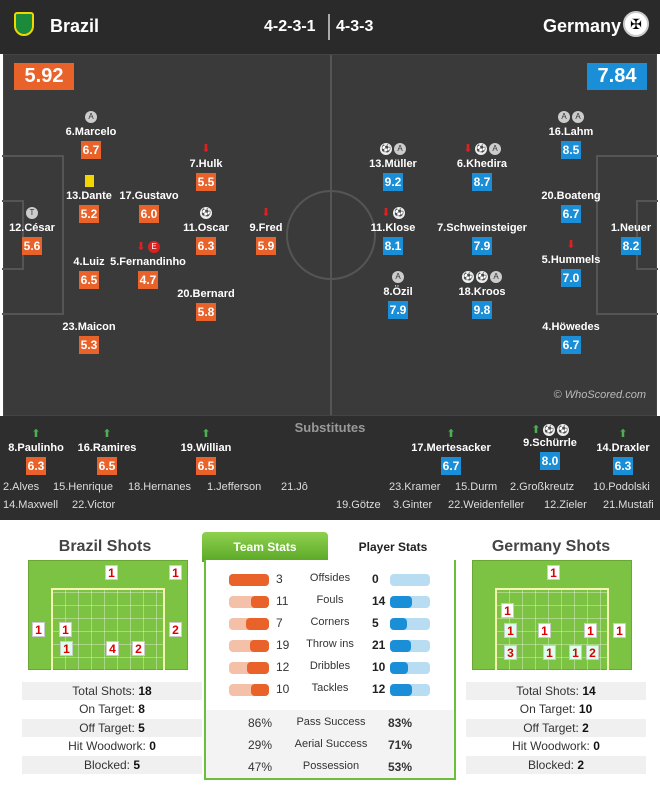  Describe the element at coordinates (393, 246) in the screenshot. I see `player-rating: 8.1` at that location.